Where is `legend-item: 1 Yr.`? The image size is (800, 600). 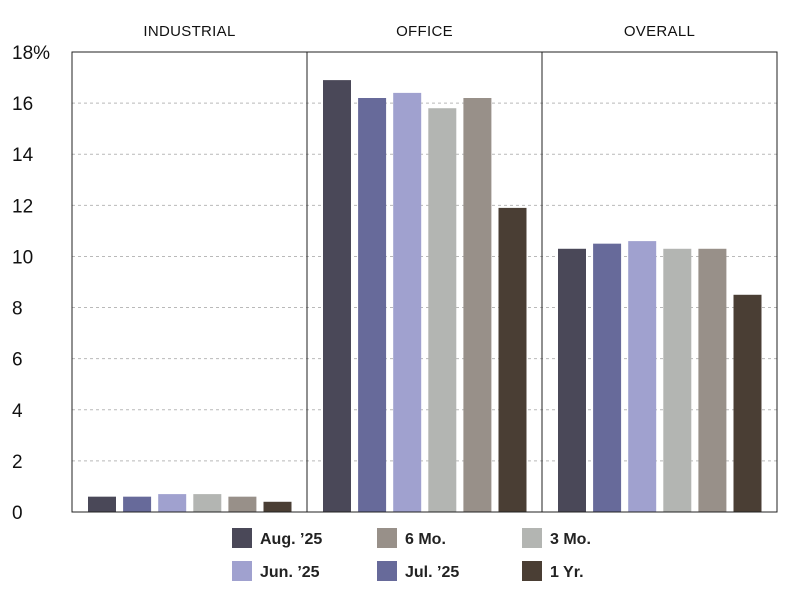 legend-item: 1 Yr. is located at coordinates (553, 571).